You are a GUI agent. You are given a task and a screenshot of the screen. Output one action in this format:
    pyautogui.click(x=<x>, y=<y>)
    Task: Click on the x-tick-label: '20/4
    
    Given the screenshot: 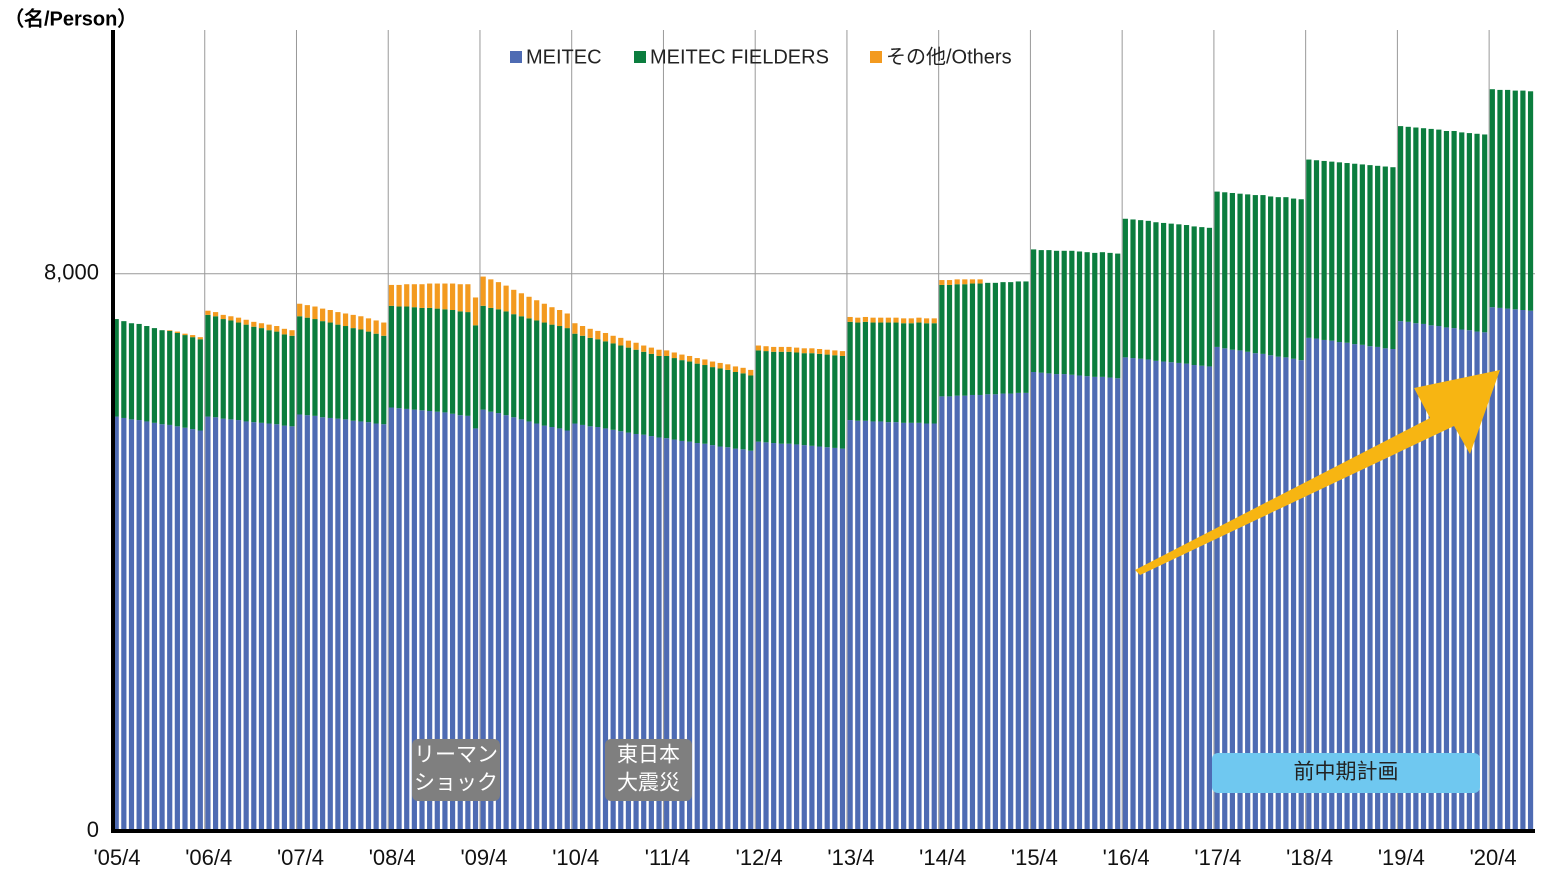 What is the action you would take?
    pyautogui.click(x=1493, y=857)
    